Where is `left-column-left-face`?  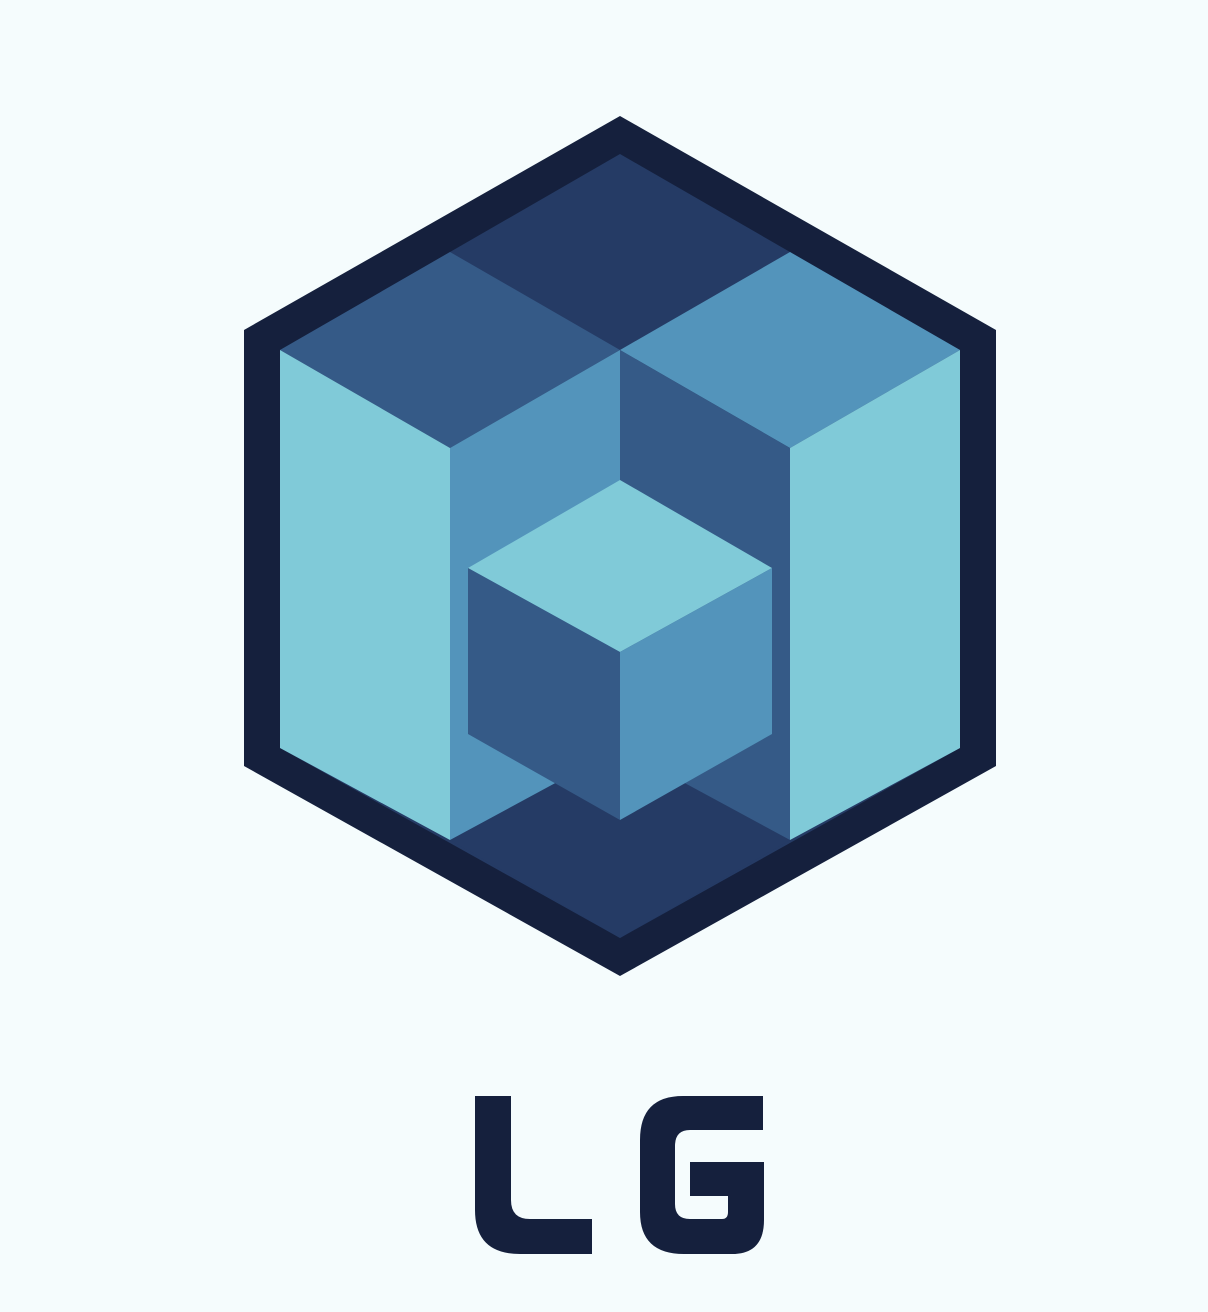
left-column-left-face is located at coordinates (365, 595).